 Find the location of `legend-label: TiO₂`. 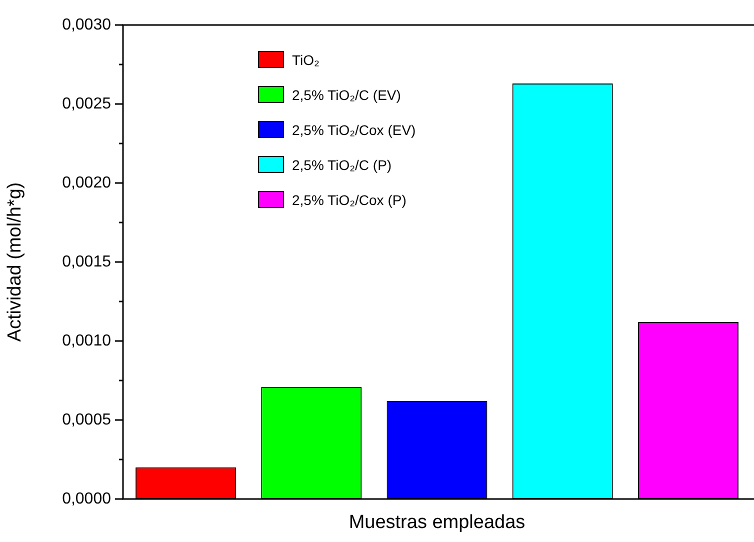

legend-label: TiO₂ is located at coordinates (306, 60).